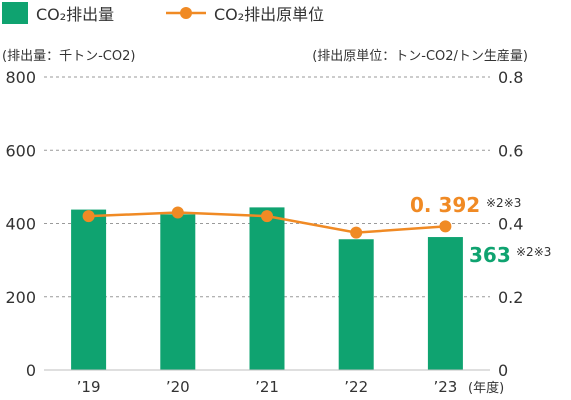 The image size is (571, 400). What do you see at coordinates (178, 387) in the screenshot?
I see `x-tick-label: ’20` at bounding box center [178, 387].